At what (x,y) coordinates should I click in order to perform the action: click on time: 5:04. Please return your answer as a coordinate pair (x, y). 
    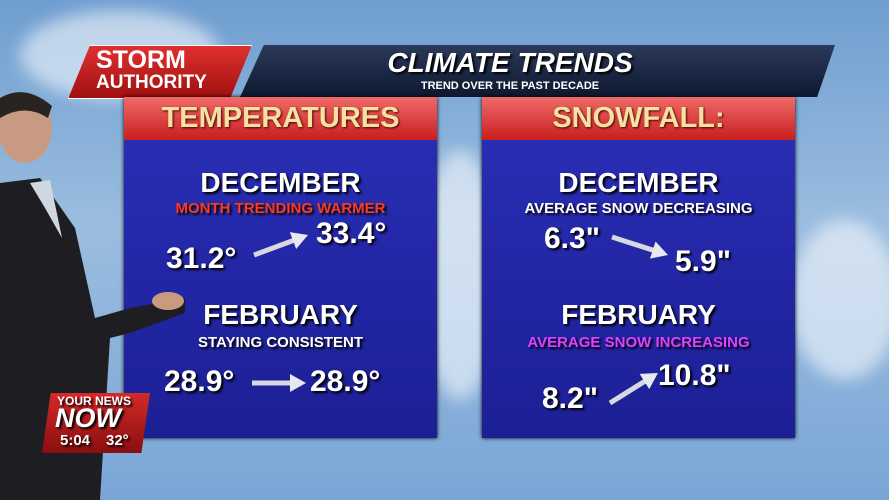
    Looking at the image, I should click on (75, 440).